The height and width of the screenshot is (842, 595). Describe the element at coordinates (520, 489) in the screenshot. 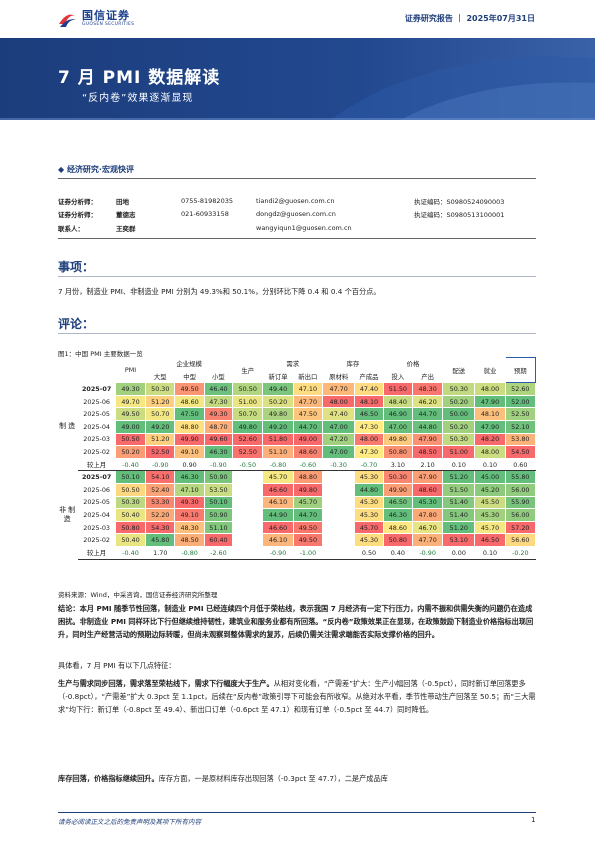

I see `table-cell: 56.00` at that location.